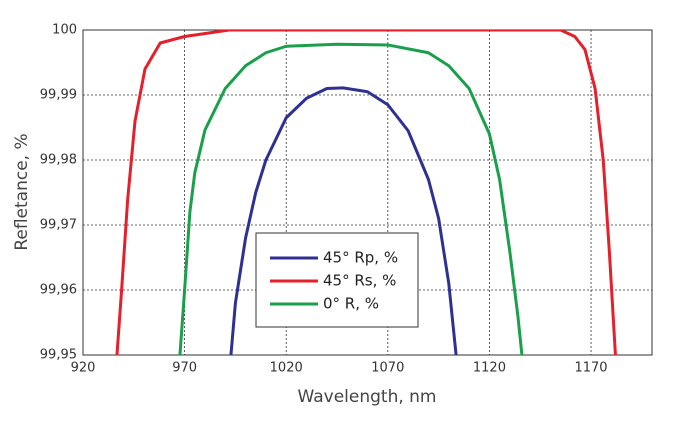  Describe the element at coordinates (22, 191) in the screenshot. I see `y-axis-title: Refletance, %` at that location.